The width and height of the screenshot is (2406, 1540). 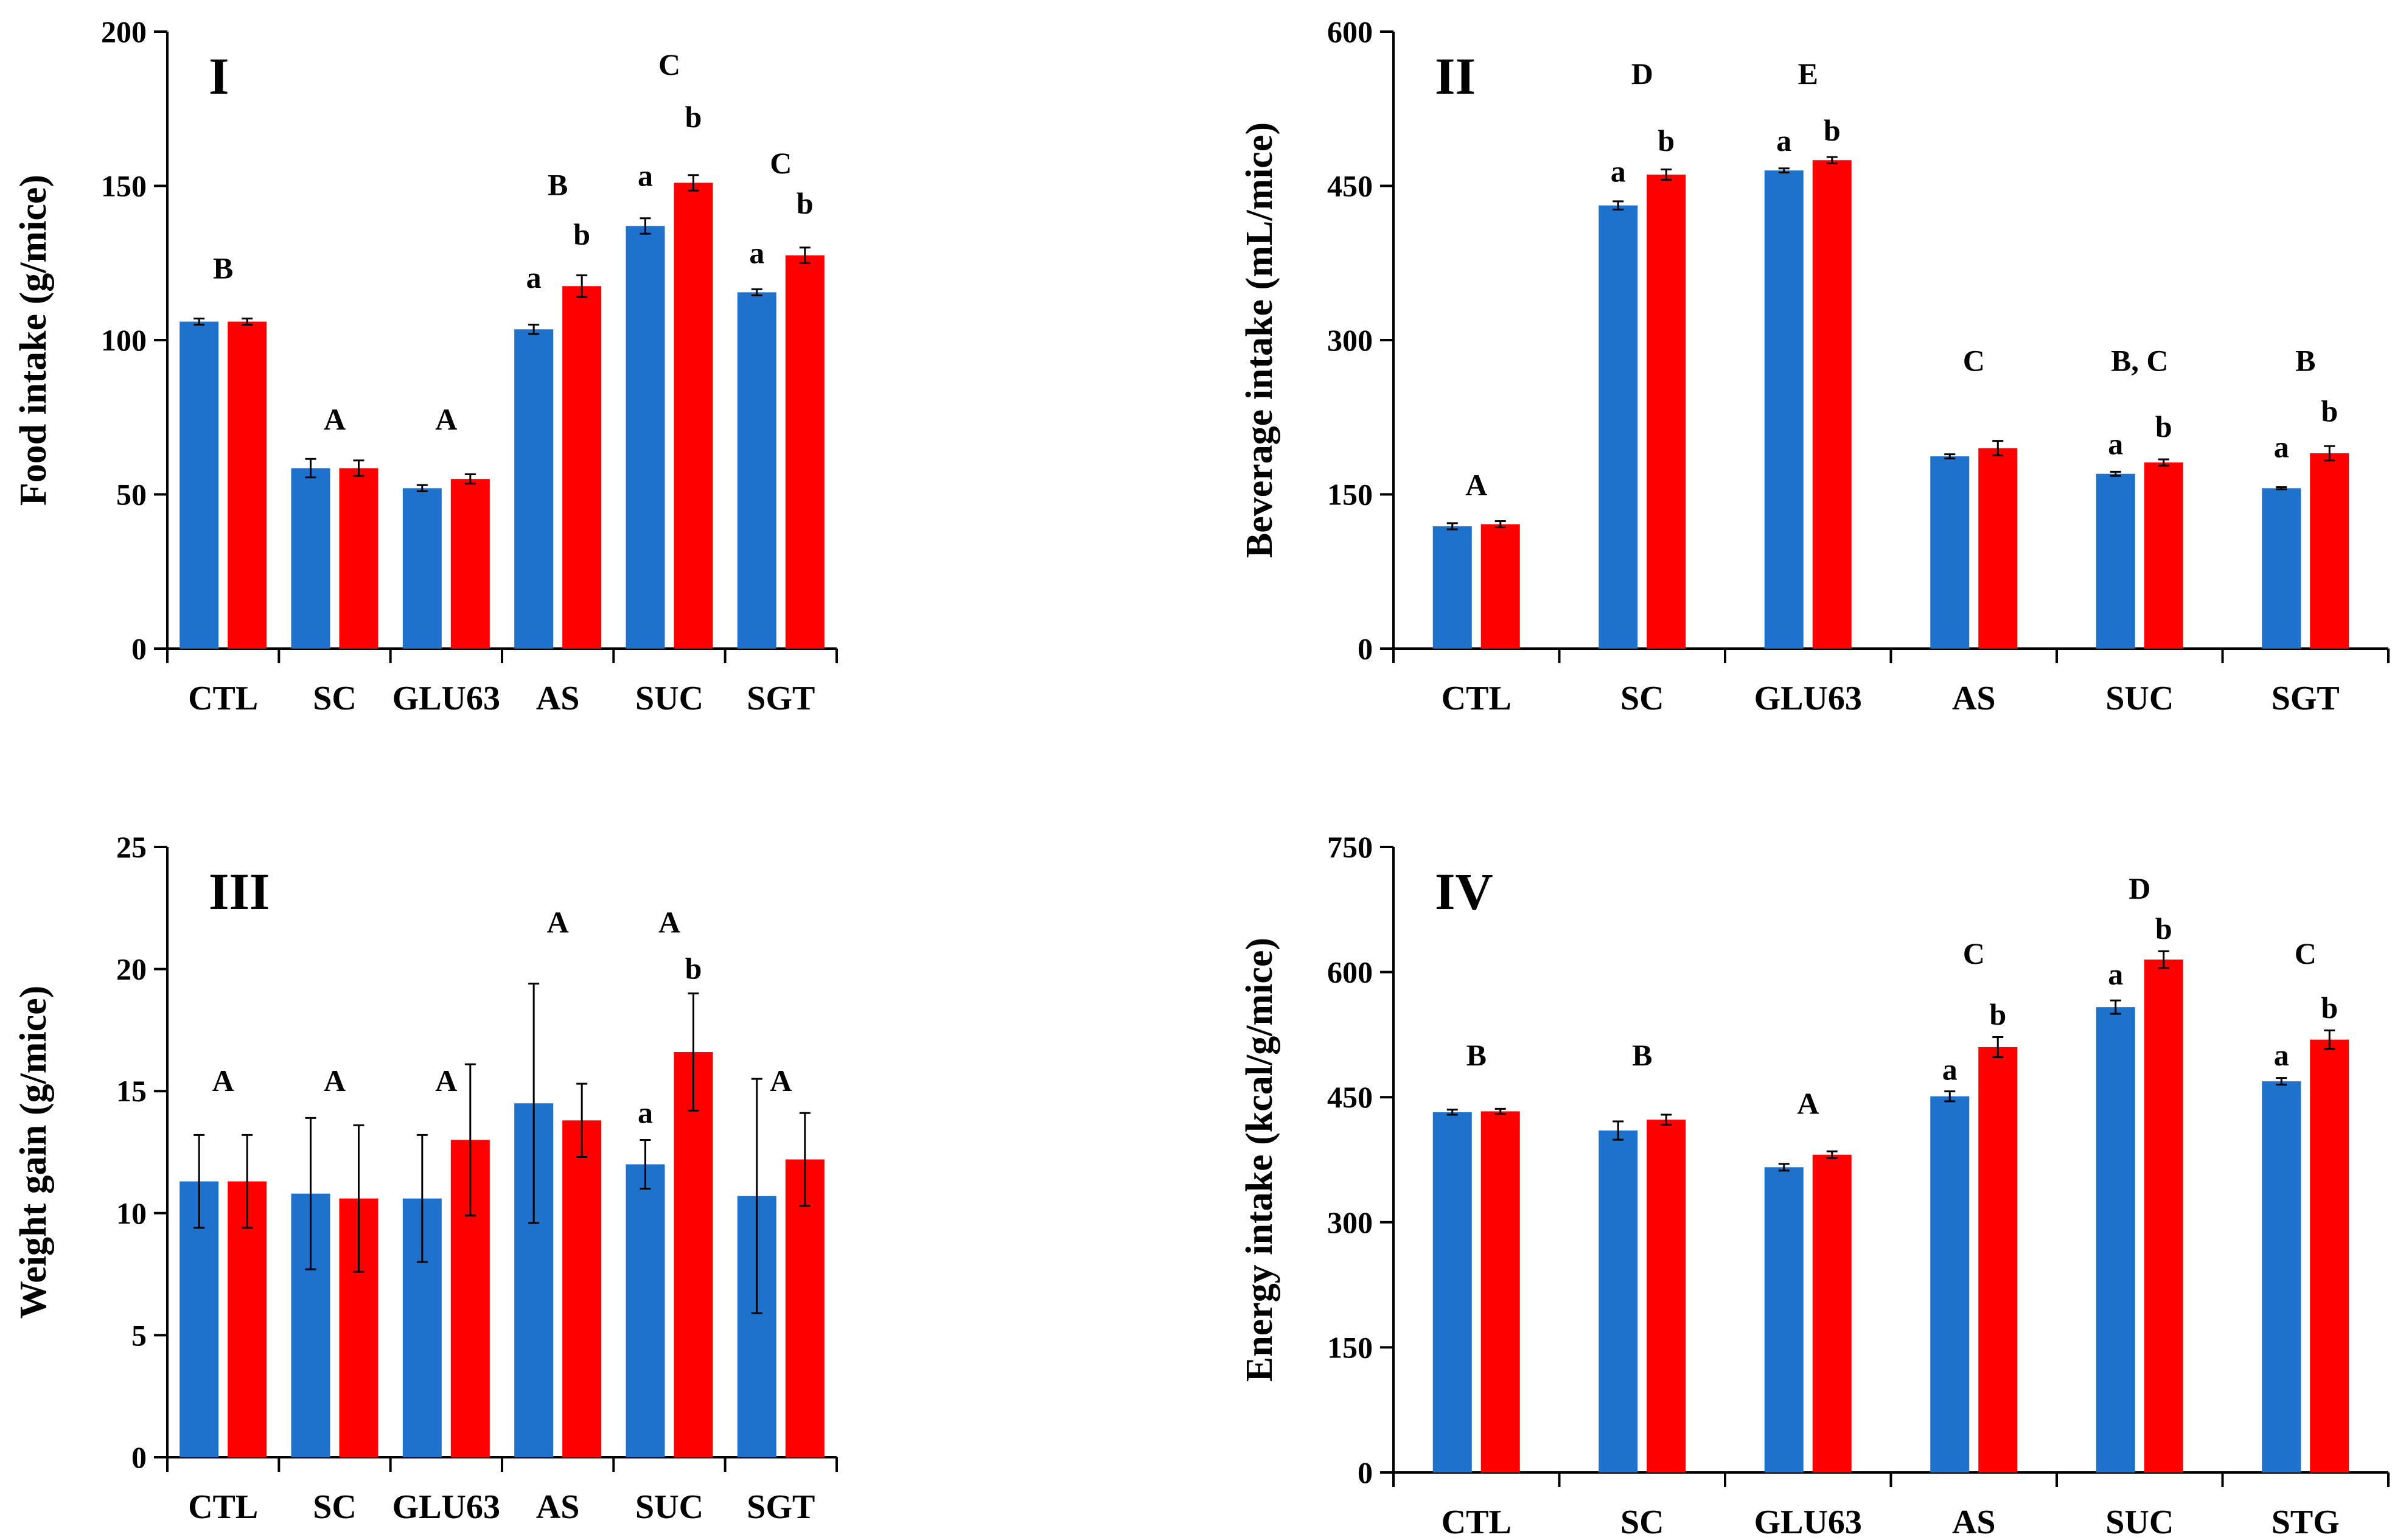 I want to click on y-tick-label: 300, so click(x=1350, y=340).